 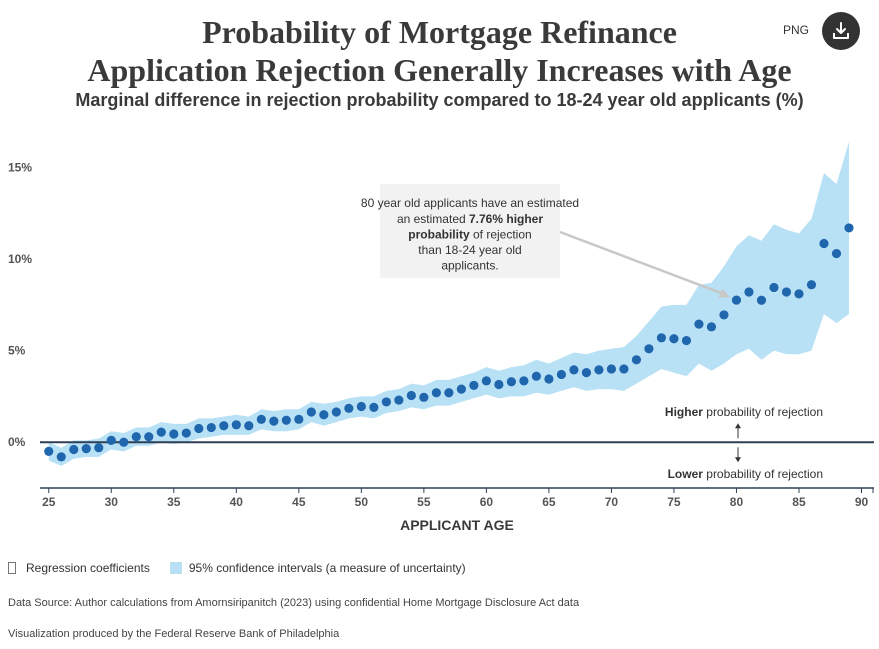 What do you see at coordinates (724, 293) in the screenshot?
I see `callout-arrowhead` at bounding box center [724, 293].